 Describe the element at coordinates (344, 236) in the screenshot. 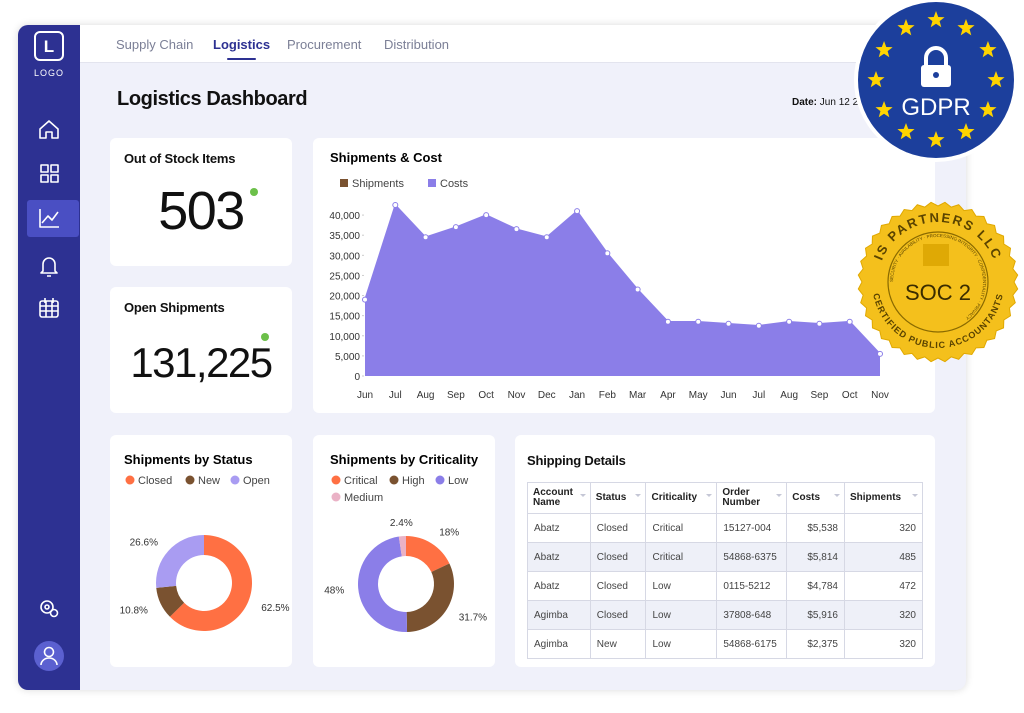

I see `y-tick-label: 35,000` at that location.